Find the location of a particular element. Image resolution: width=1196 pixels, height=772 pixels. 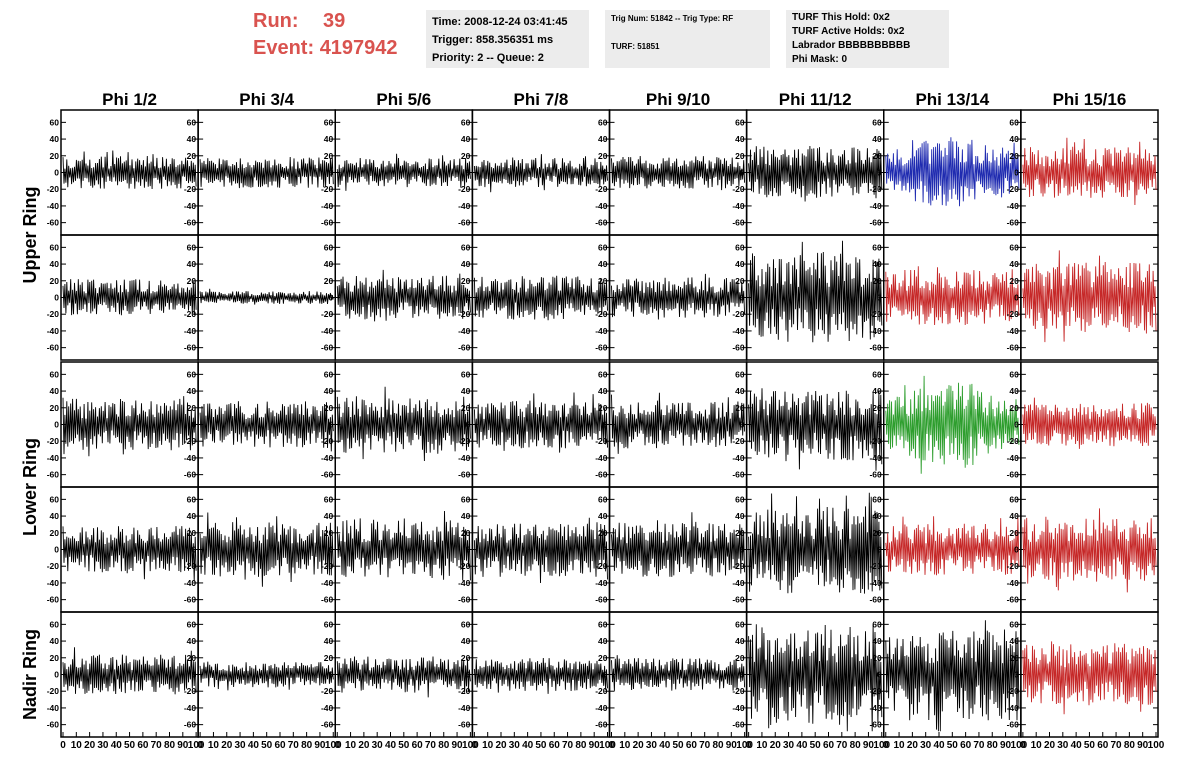

column-header-phi-3: Phi 5/6 is located at coordinates (403, 99).